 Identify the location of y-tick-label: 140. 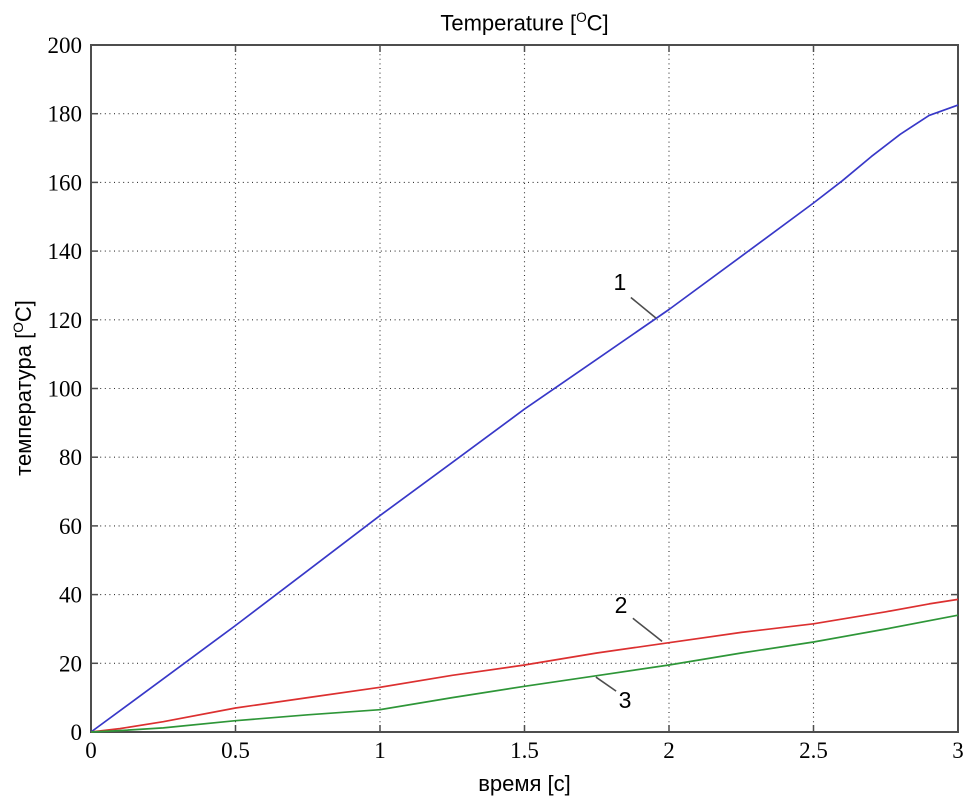
(65, 251).